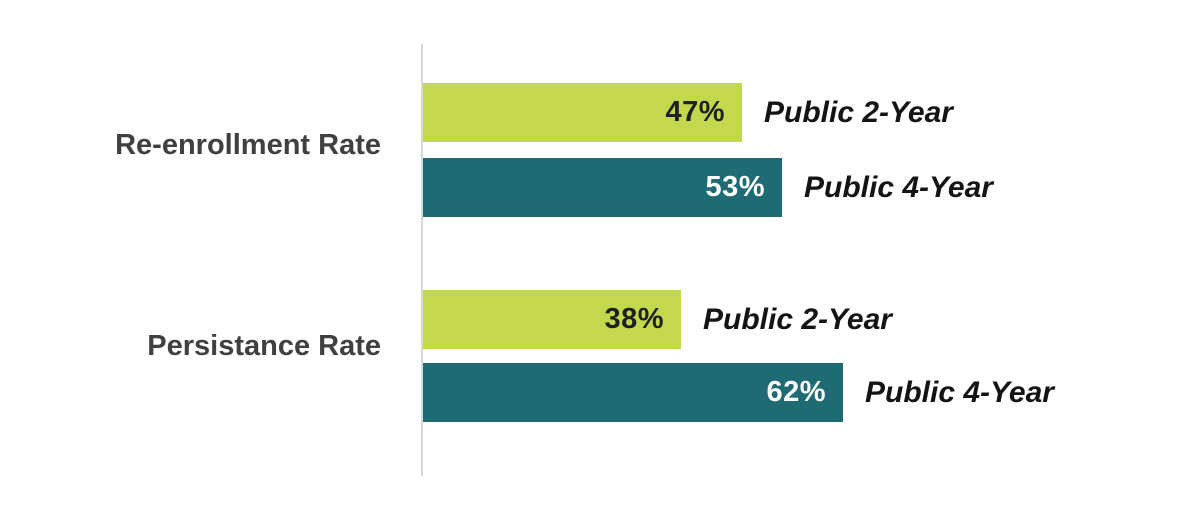 This screenshot has width=1200, height=515. I want to click on bar-value-label: 62%, so click(796, 392).